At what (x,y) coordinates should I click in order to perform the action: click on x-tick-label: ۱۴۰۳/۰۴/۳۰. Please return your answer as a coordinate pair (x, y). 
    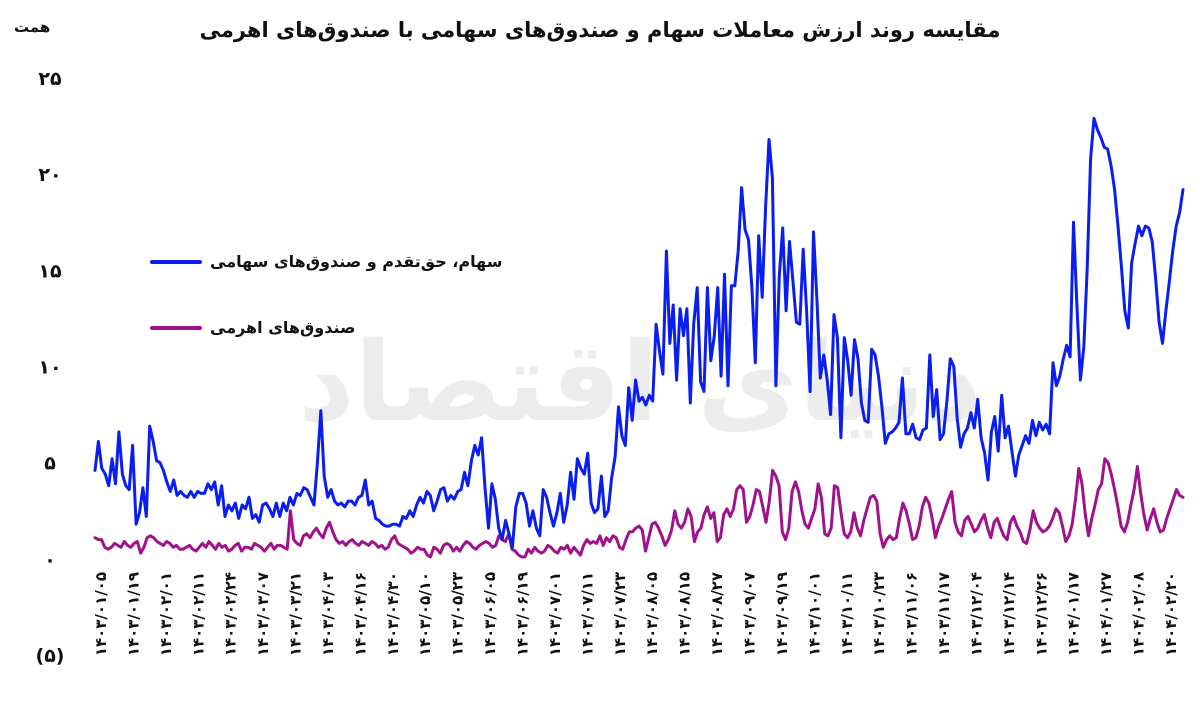
    Looking at the image, I should click on (393, 614).